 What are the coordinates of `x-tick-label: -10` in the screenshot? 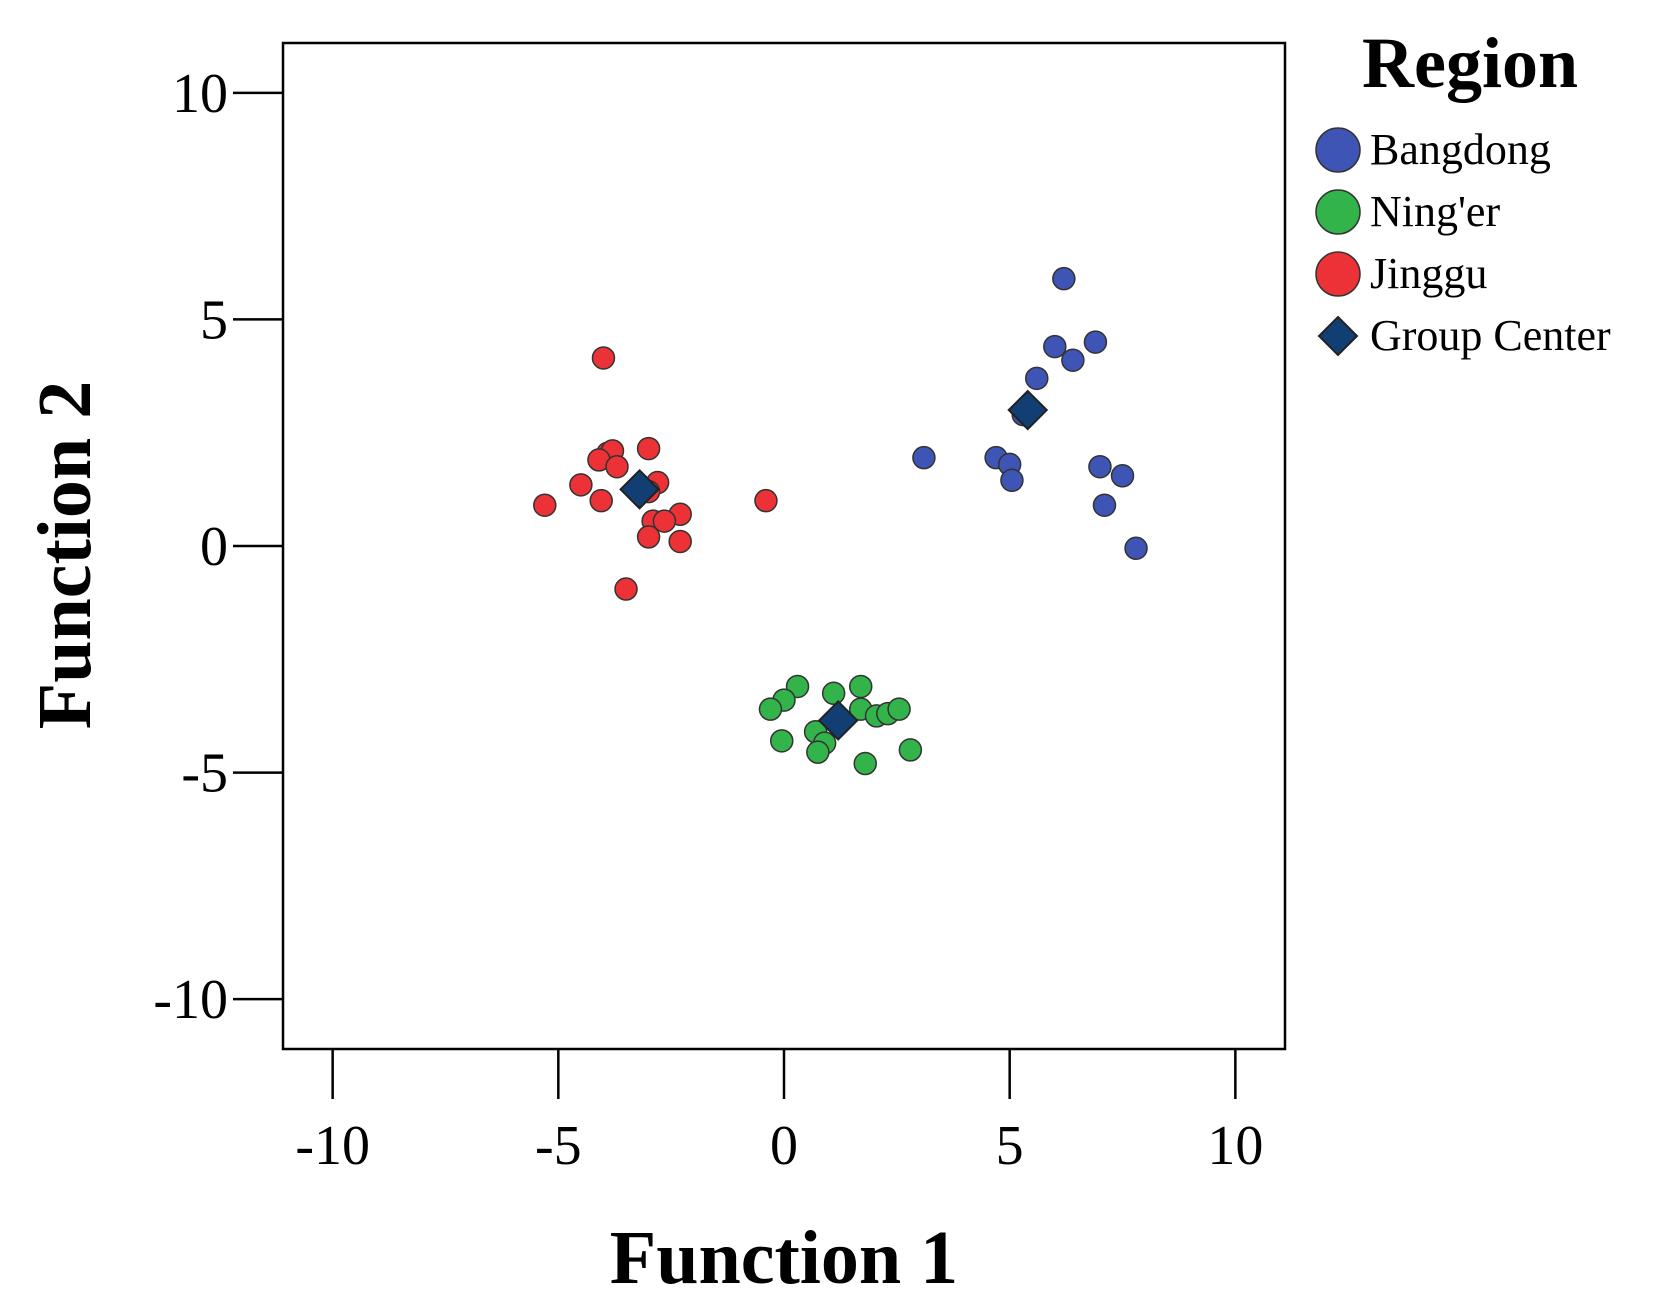 It's located at (332, 1146).